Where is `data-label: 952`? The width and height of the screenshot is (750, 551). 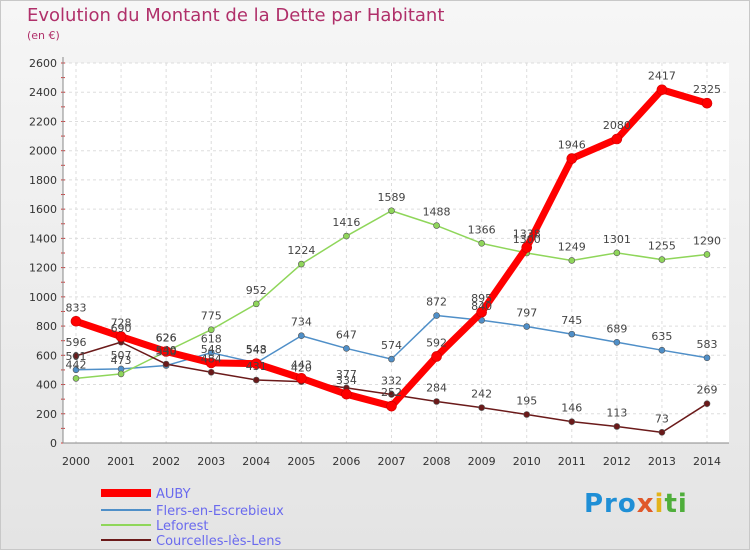
data-label: 952 is located at coordinates (256, 290).